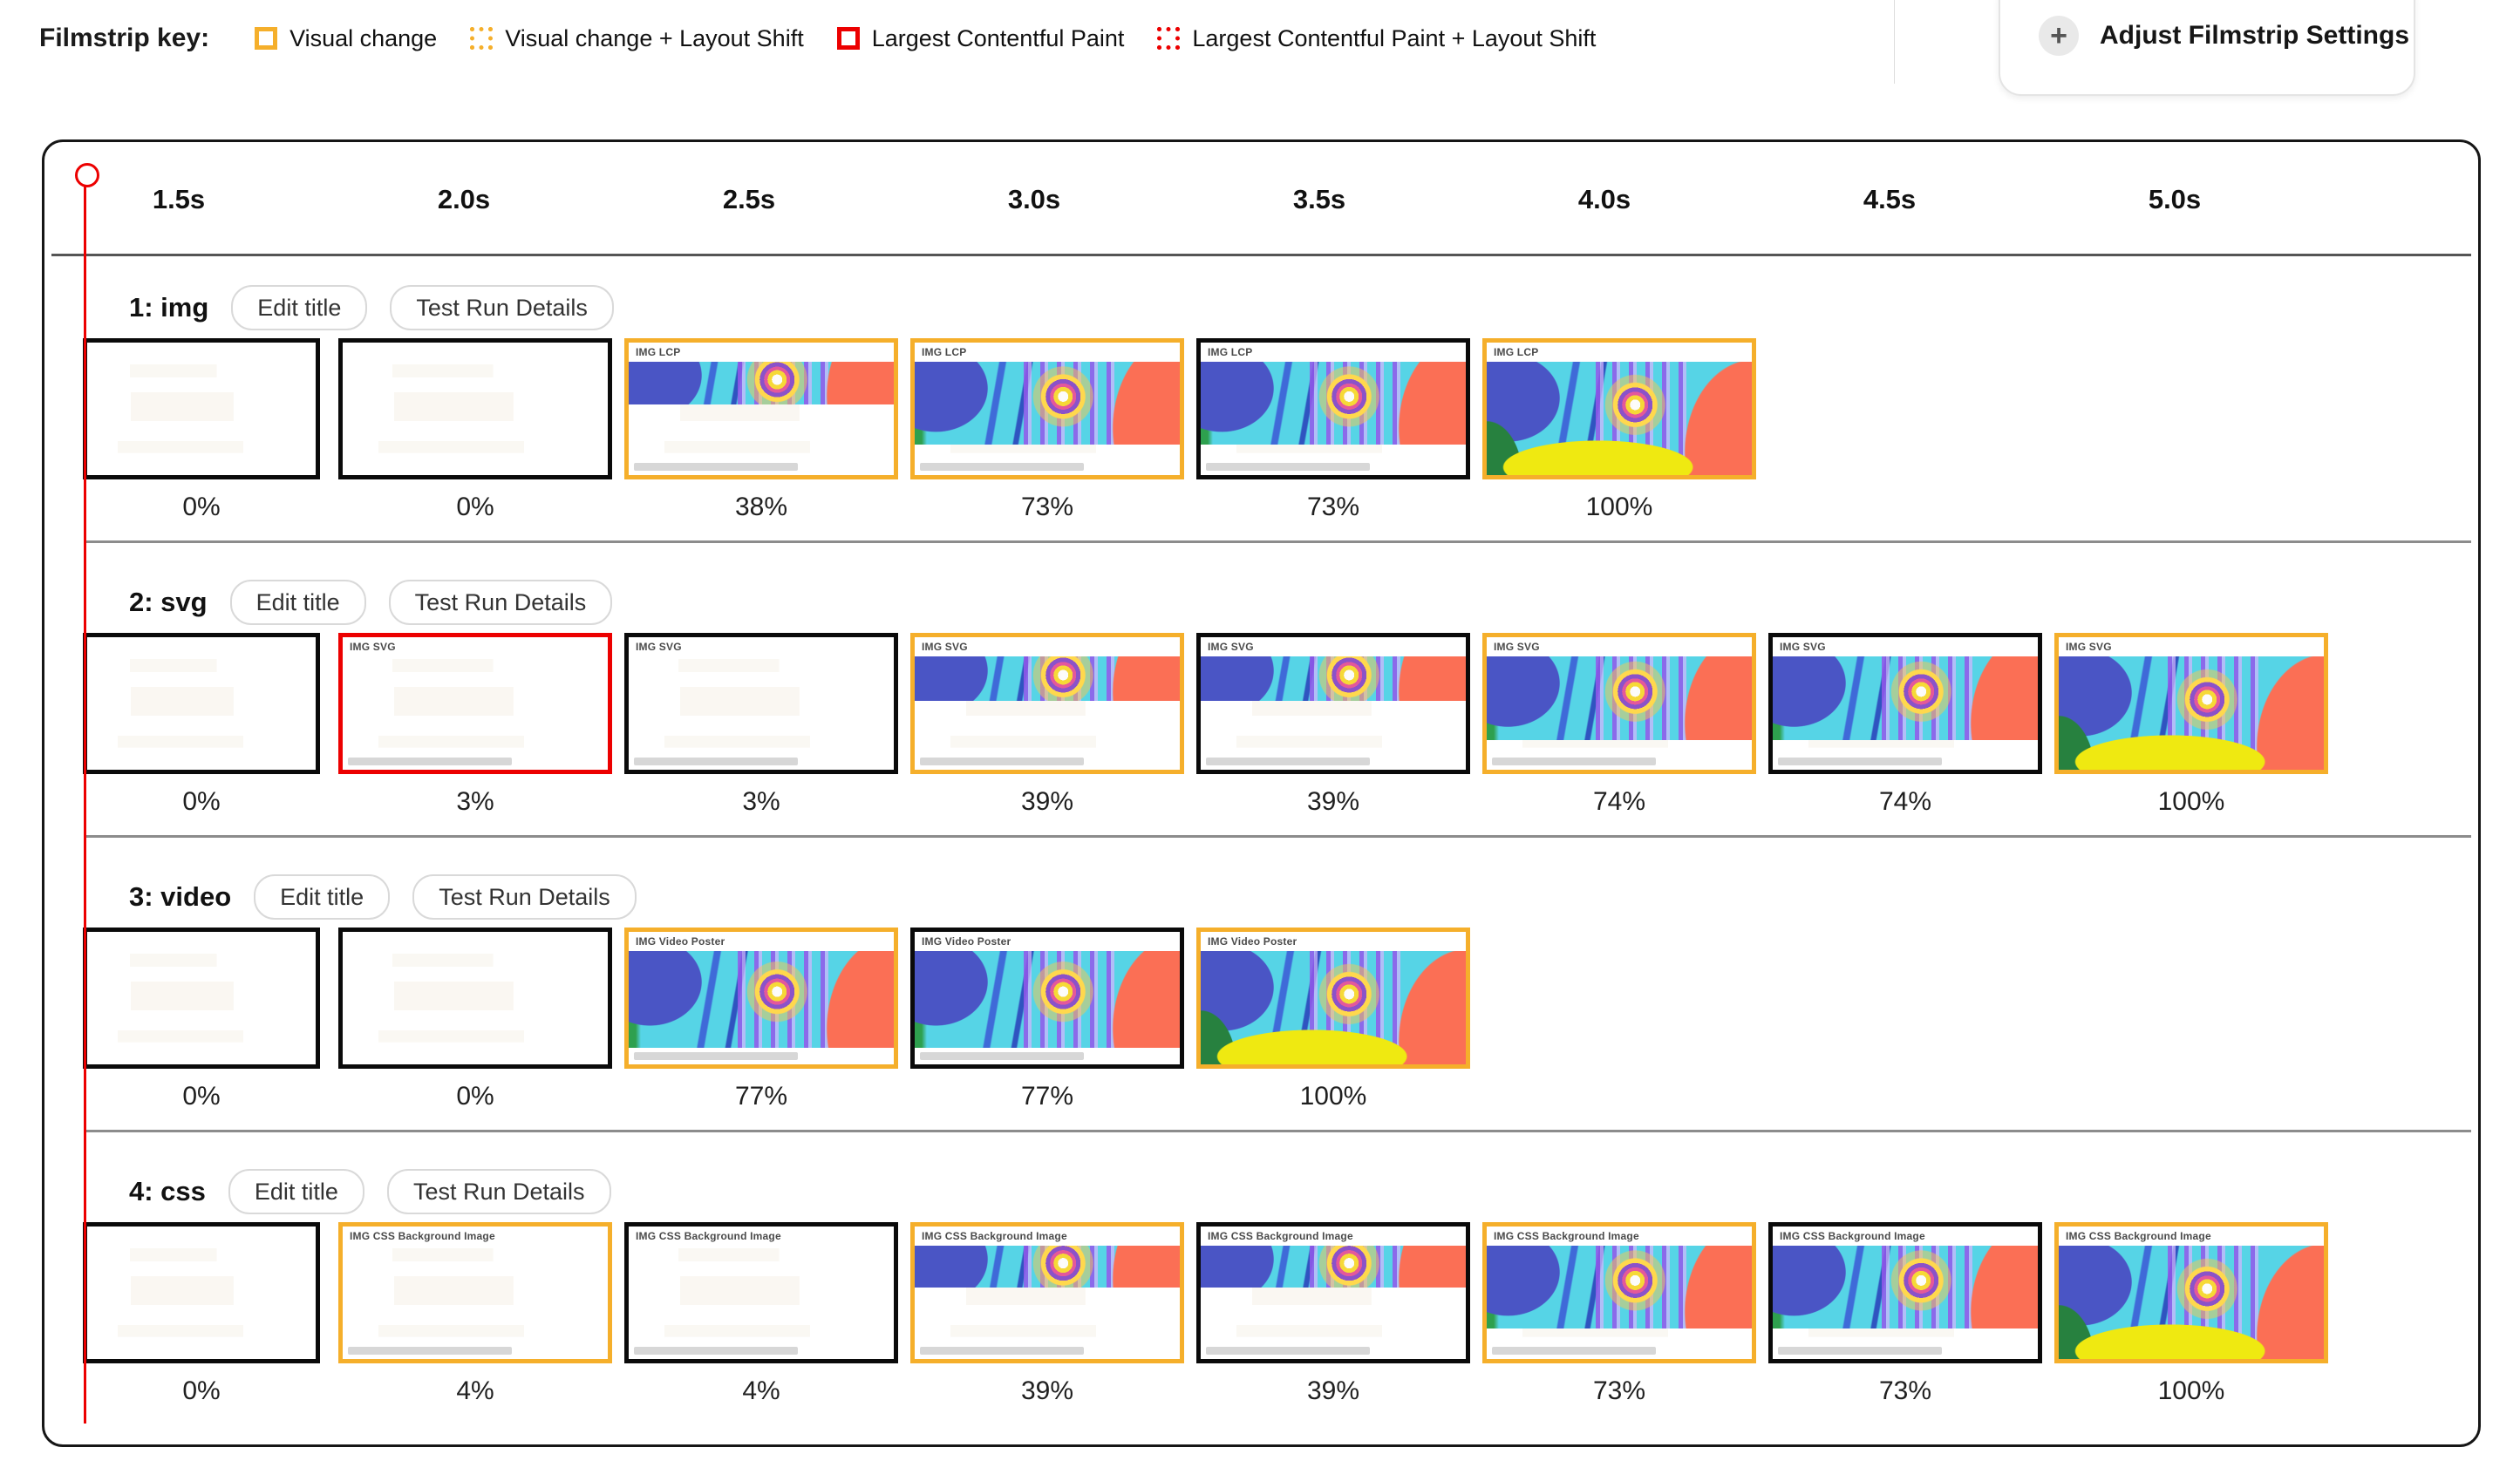 The image size is (2520, 1461). I want to click on visual-change-swatch, so click(266, 38).